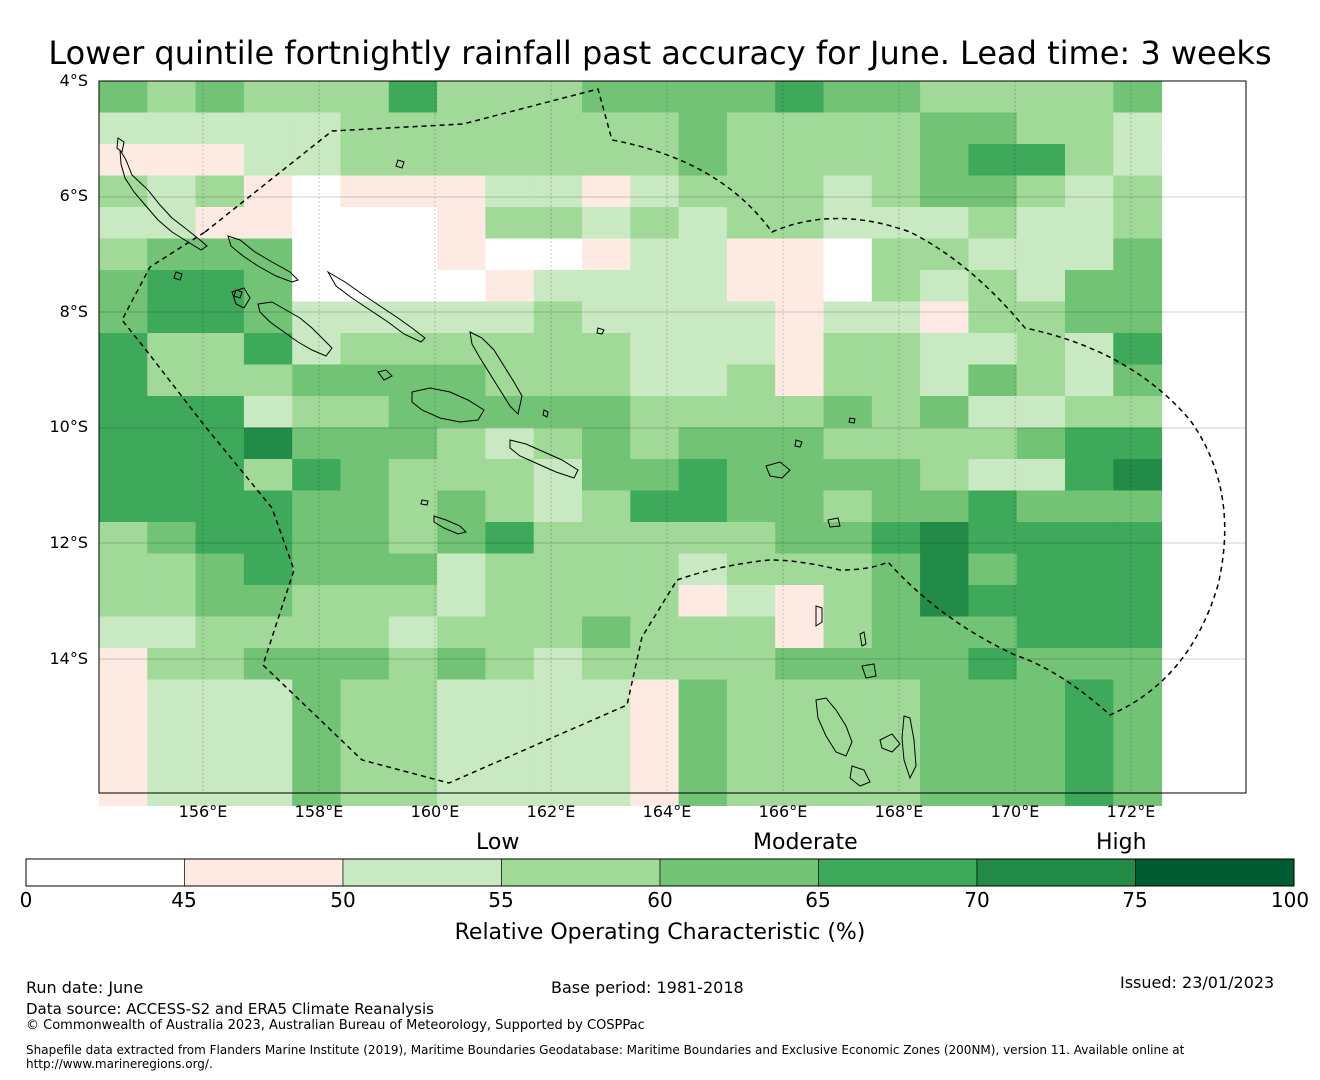 The width and height of the screenshot is (1320, 1080). I want to click on lon-label-172e: 172°E, so click(1131, 811).